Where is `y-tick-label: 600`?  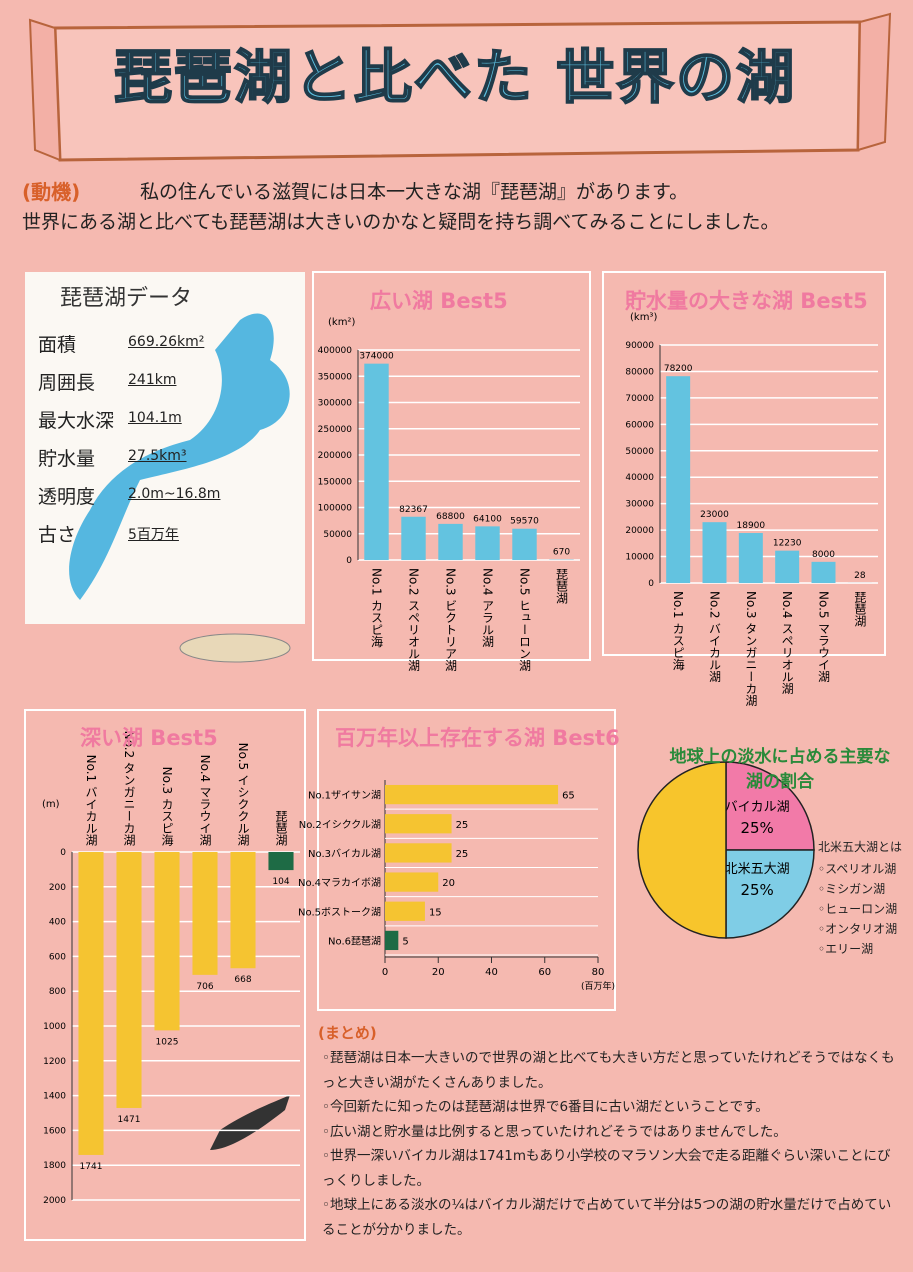 y-tick-label: 600 is located at coordinates (57, 957).